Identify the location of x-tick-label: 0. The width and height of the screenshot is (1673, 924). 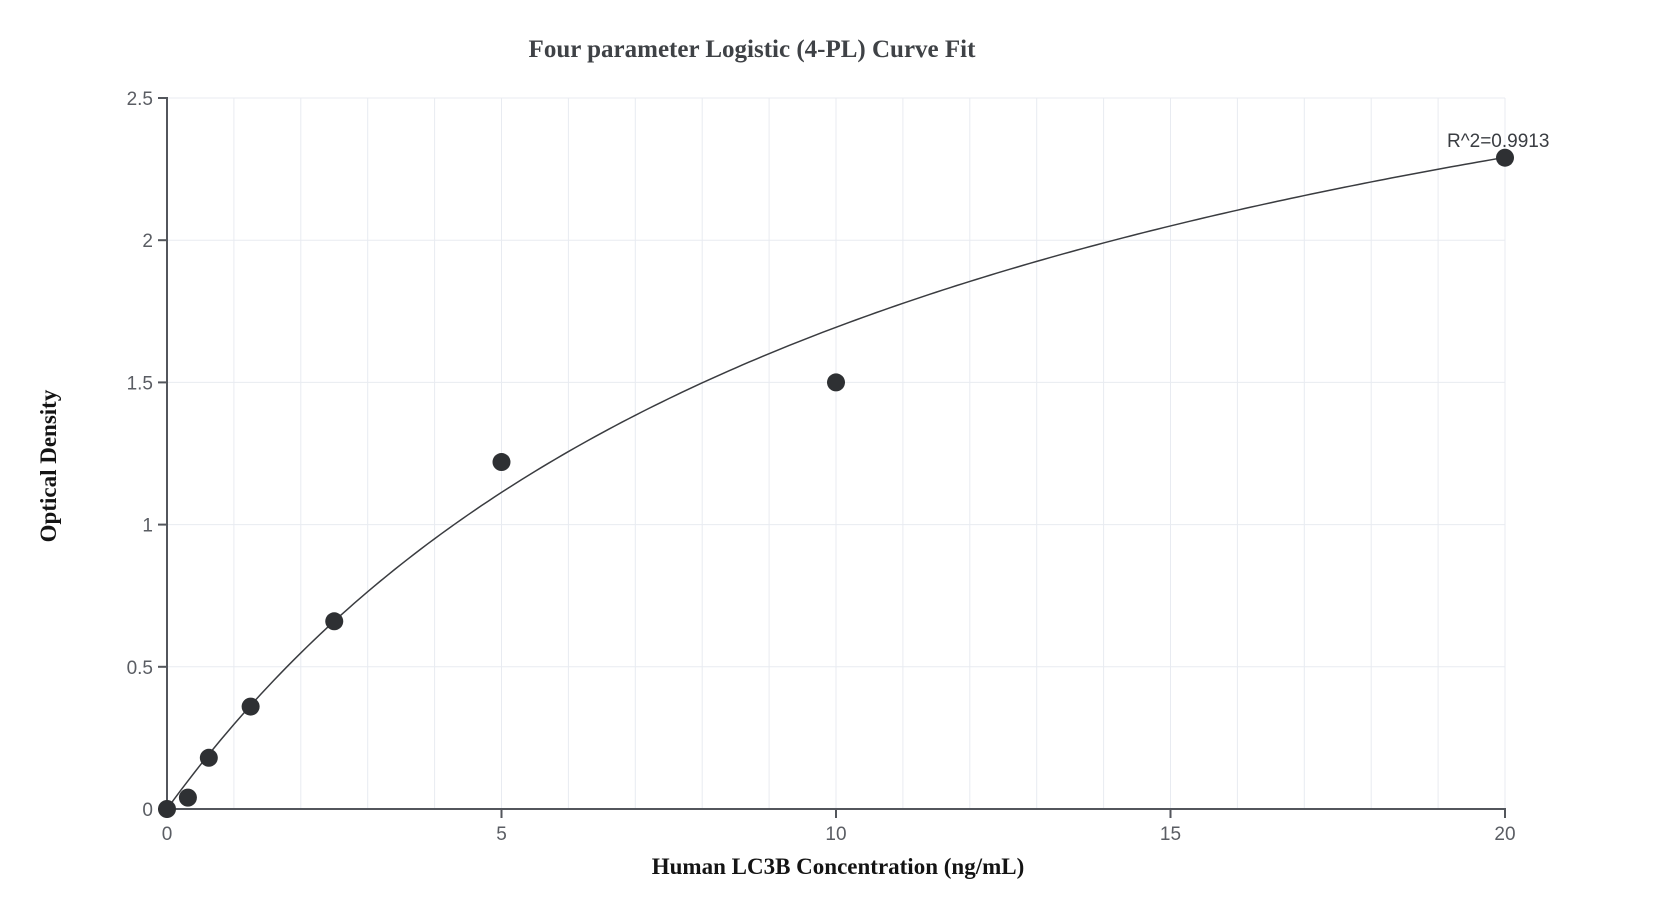
(167, 834).